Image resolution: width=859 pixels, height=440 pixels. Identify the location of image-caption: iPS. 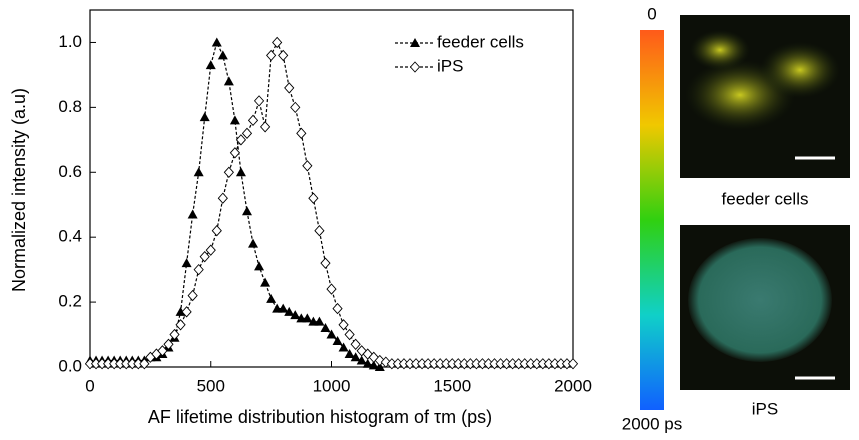
(765, 408).